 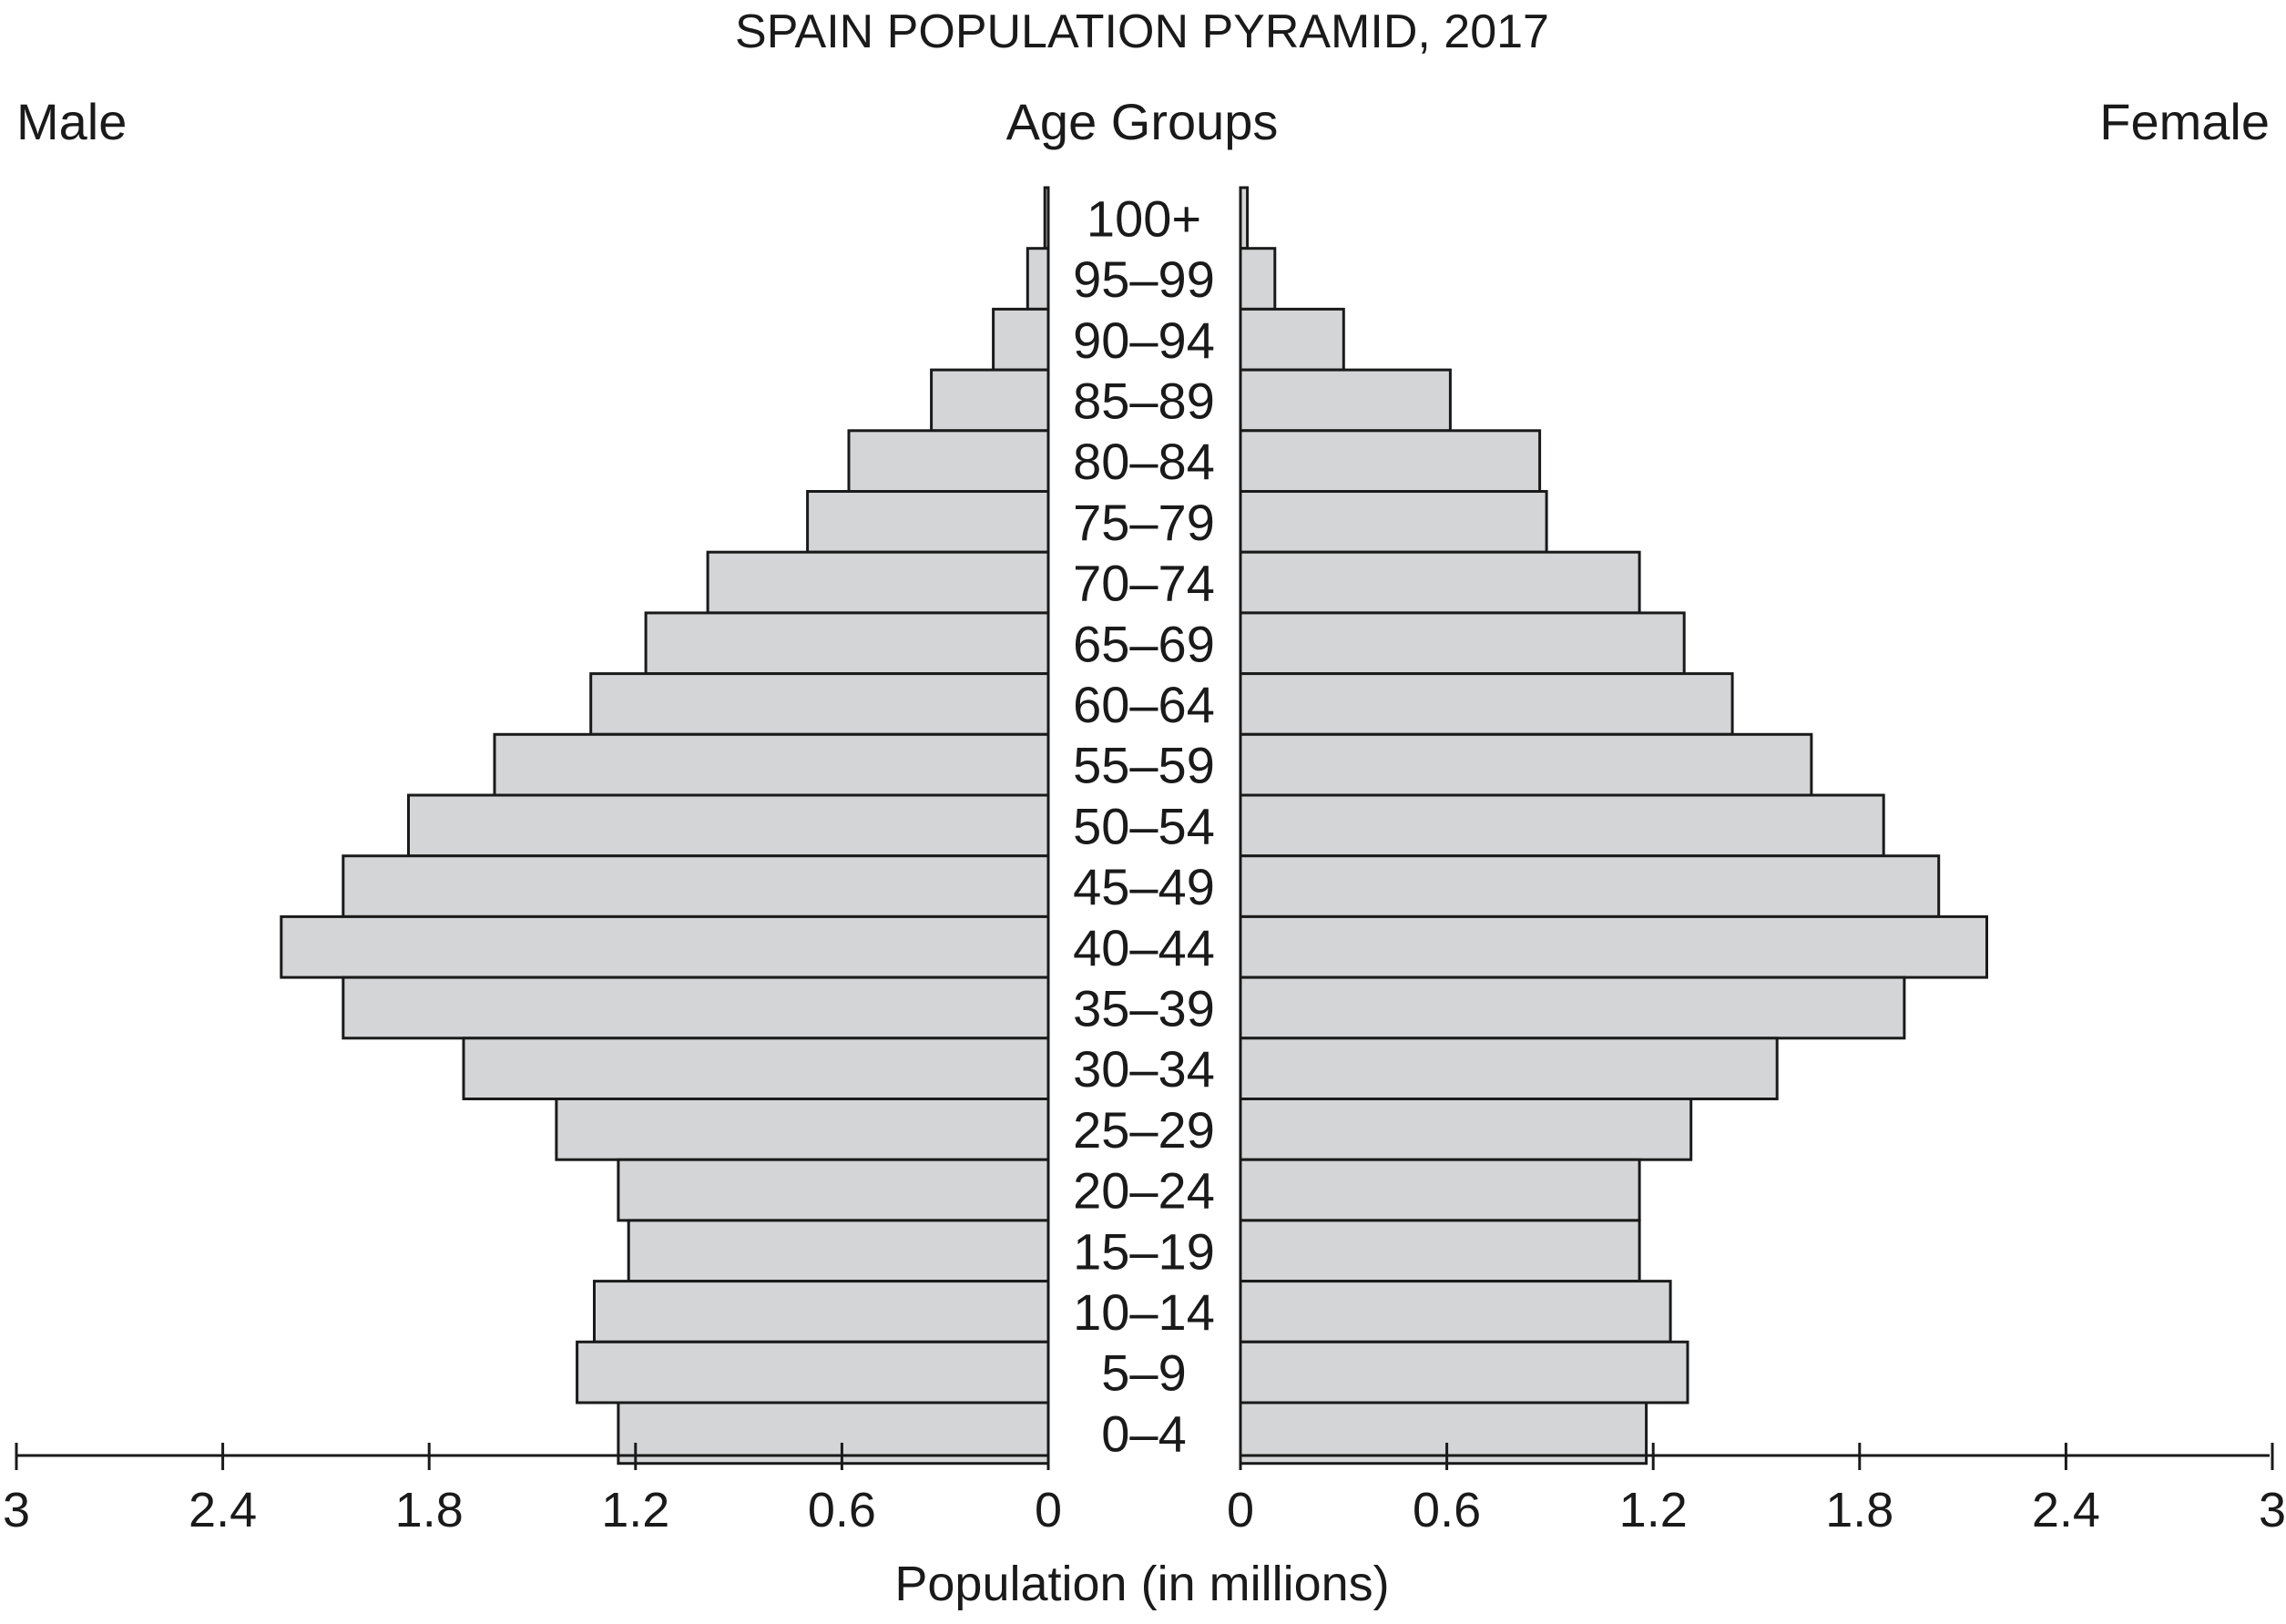 I want to click on male-tick-label-3: 1.2, so click(x=635, y=1510).